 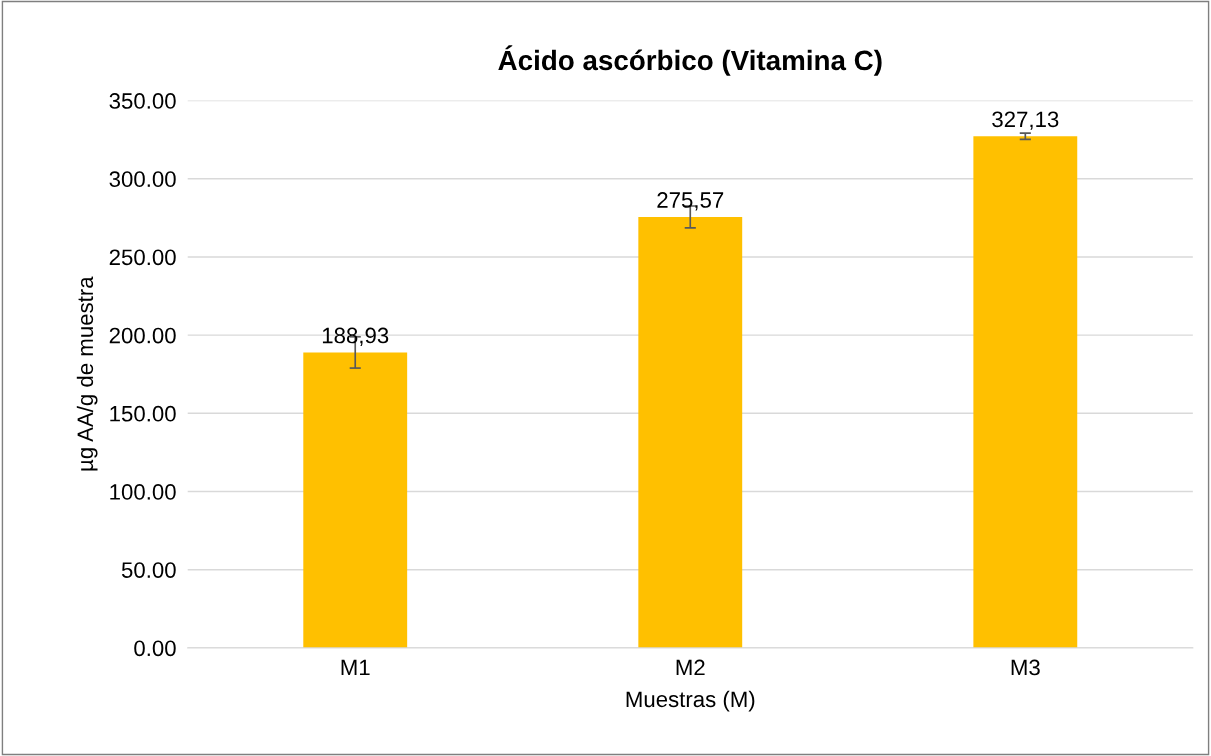 I want to click on chart-title: Ácido ascórbico (Vitamina C), so click(x=690, y=60).